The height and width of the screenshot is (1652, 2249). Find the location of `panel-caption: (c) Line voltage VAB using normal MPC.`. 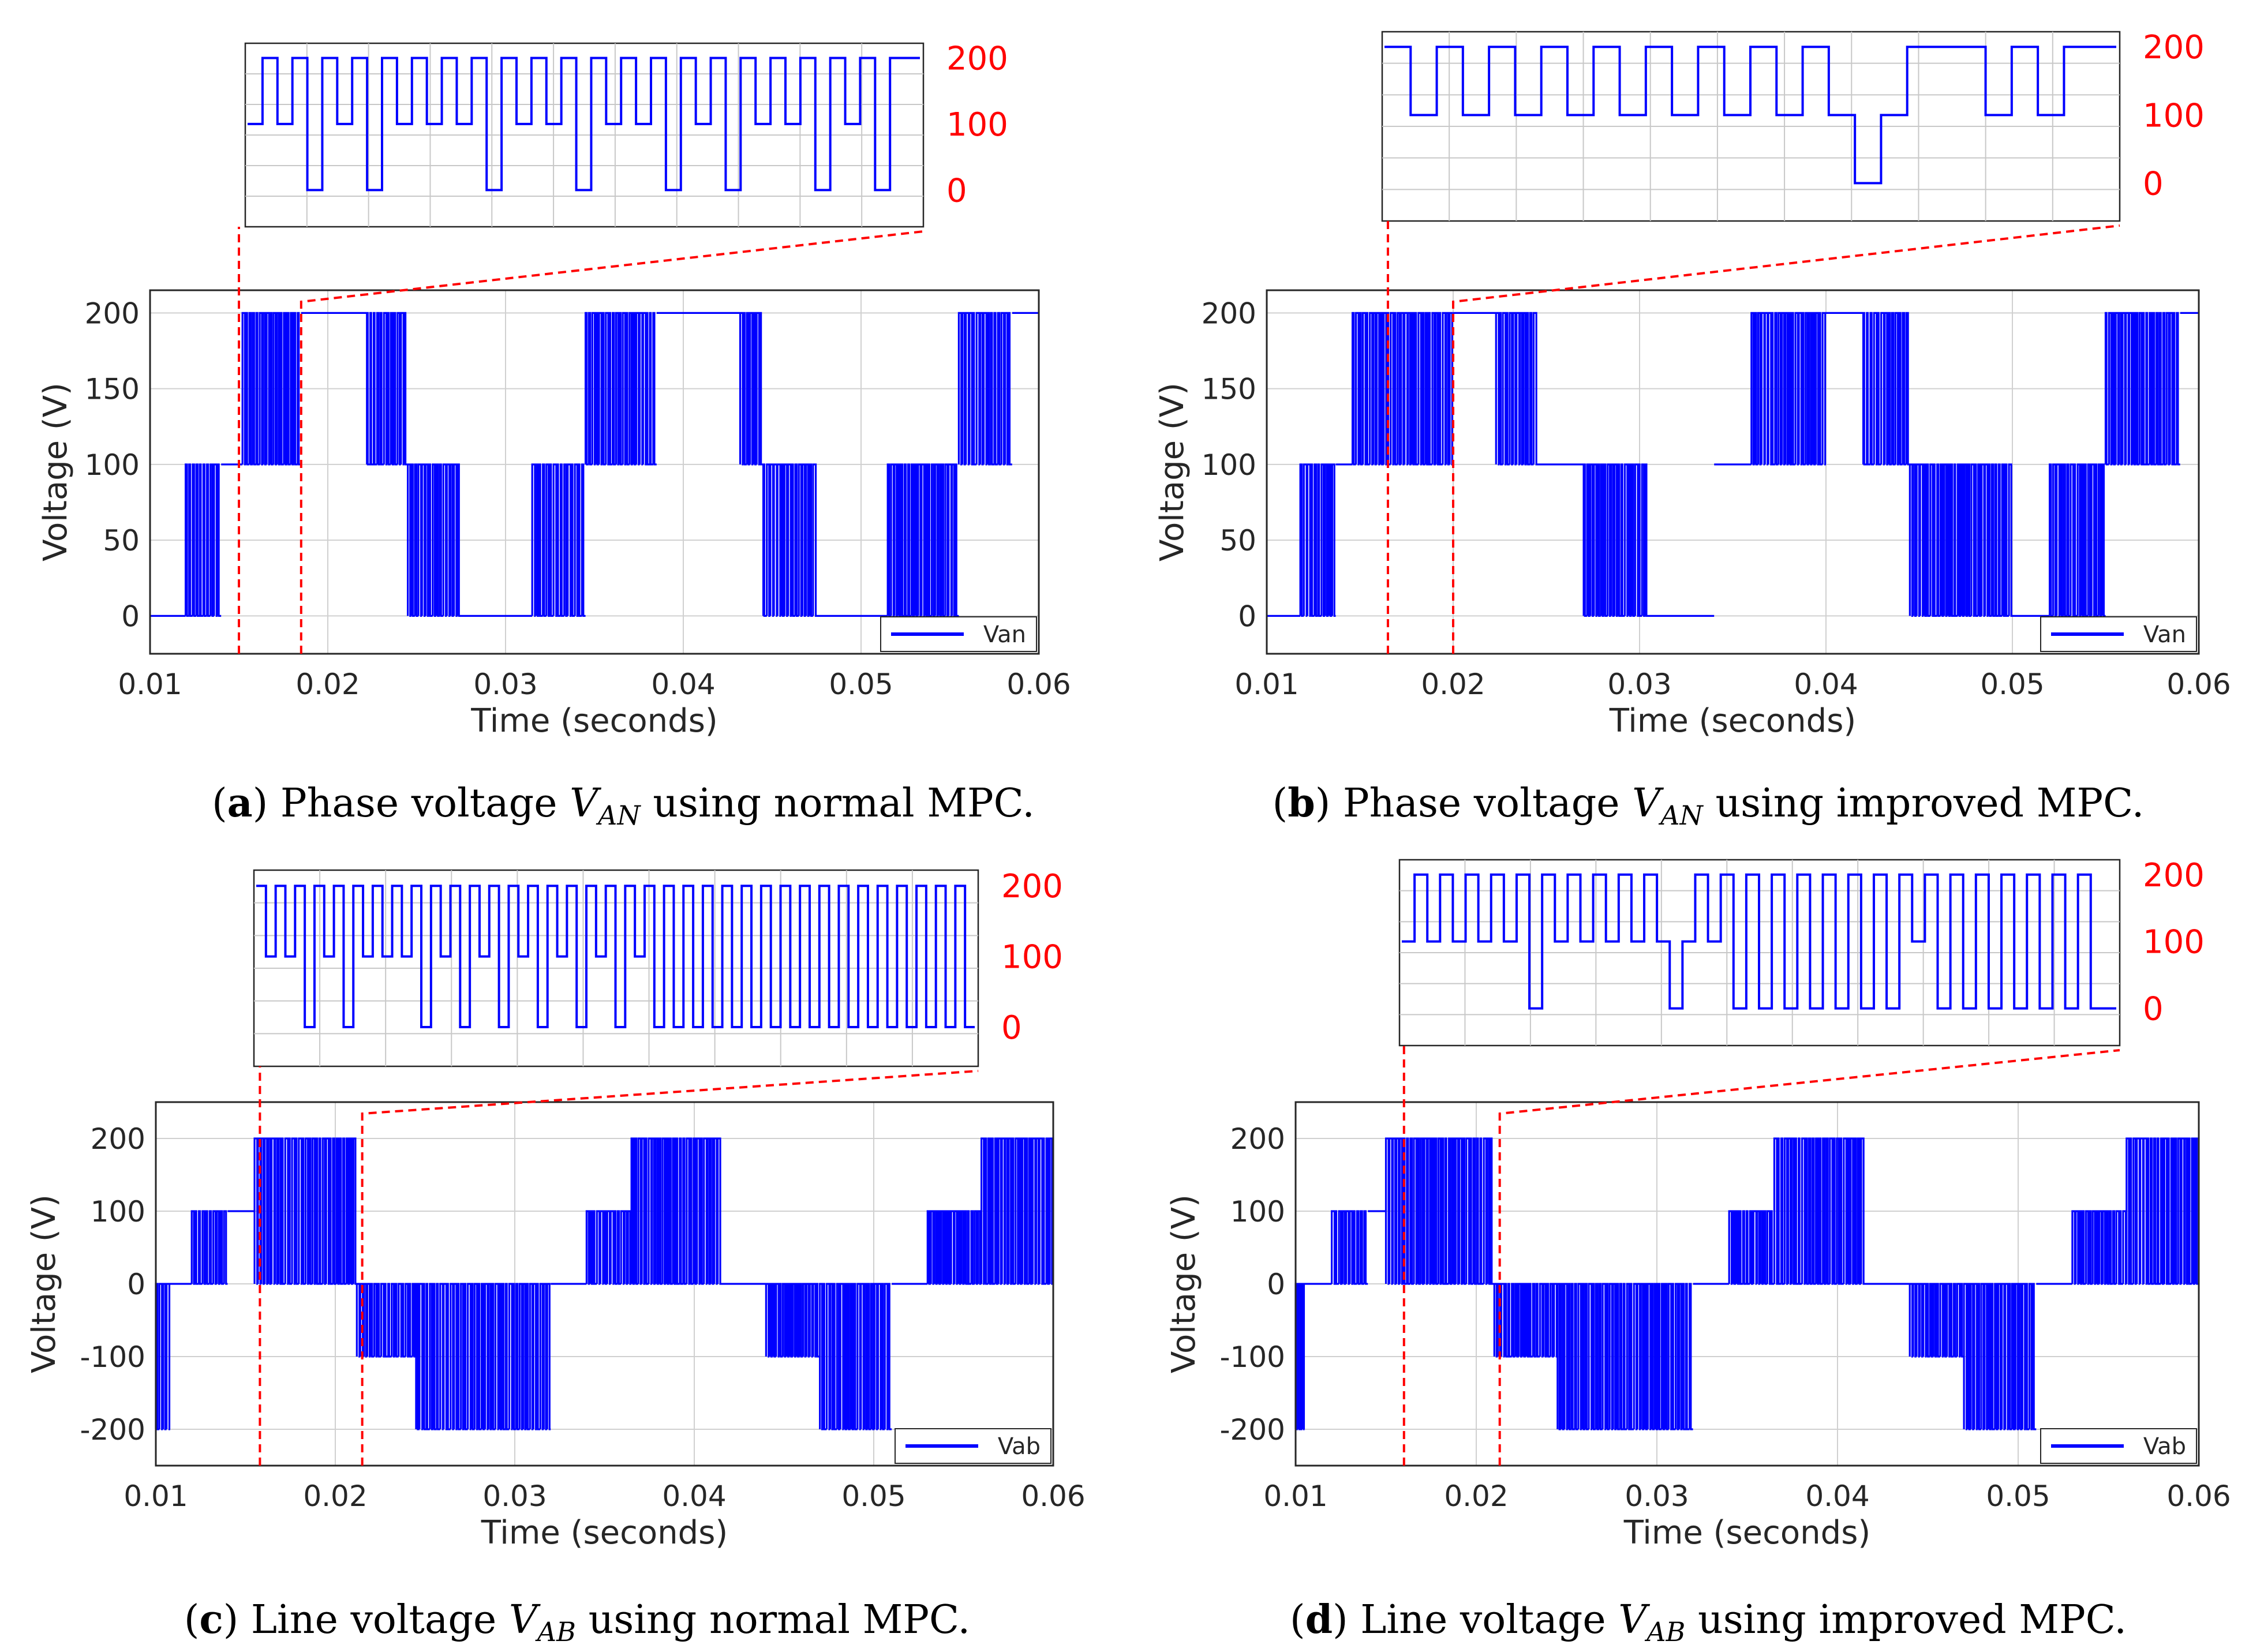

panel-caption: (c) Line voltage VAB using normal MPC. is located at coordinates (577, 1622).